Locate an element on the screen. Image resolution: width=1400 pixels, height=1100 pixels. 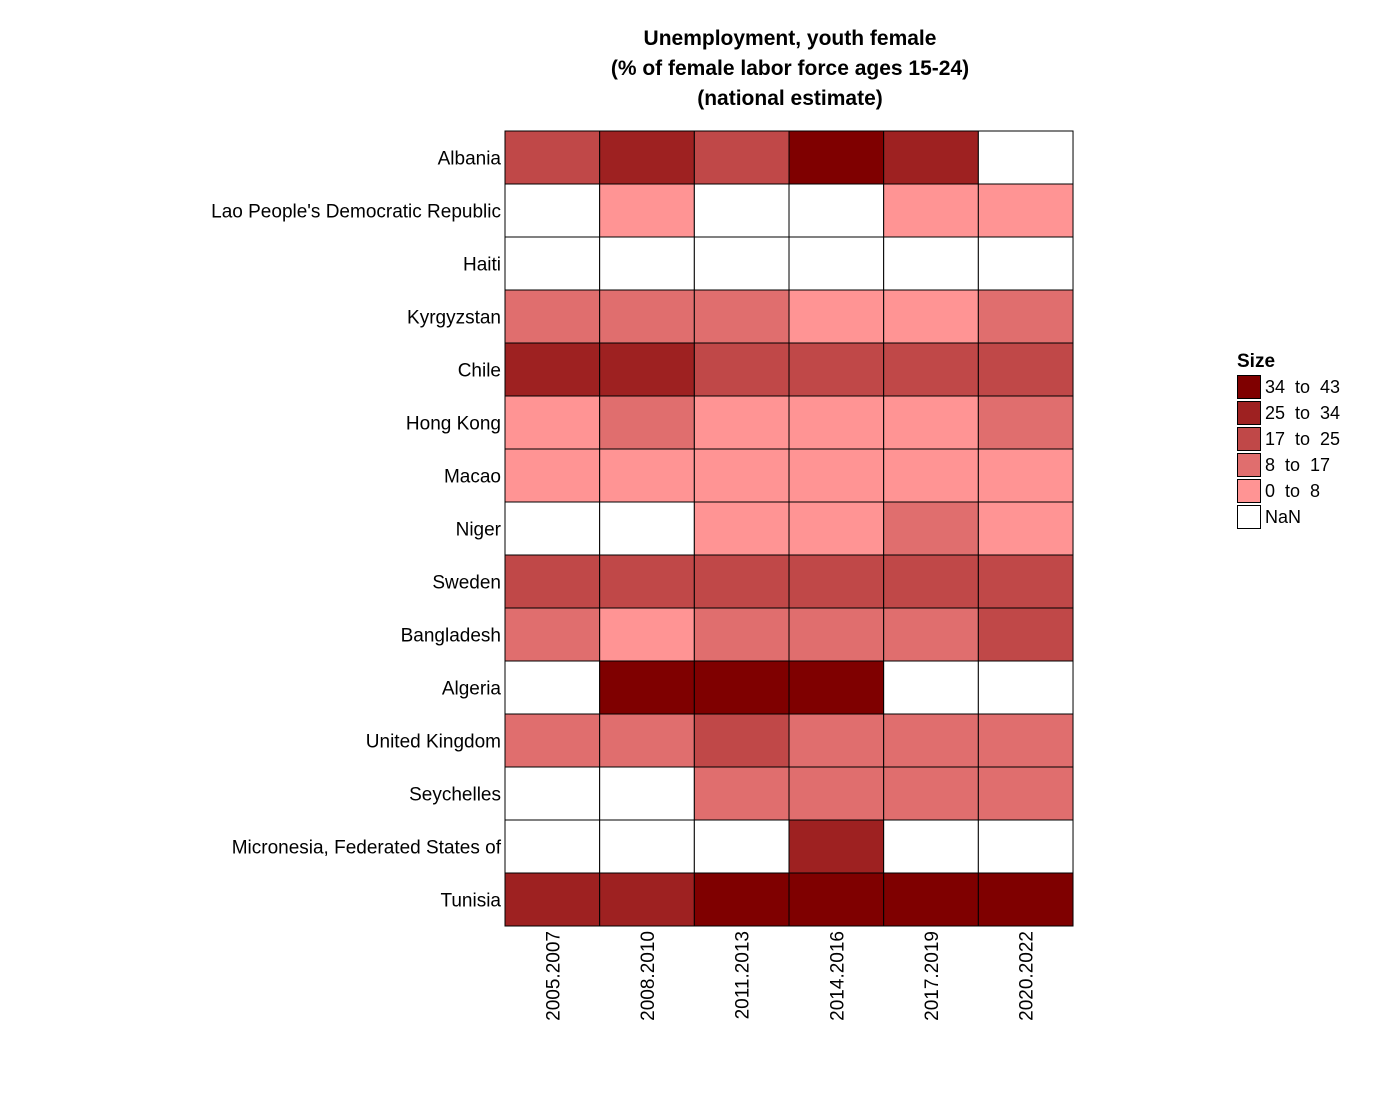
y-tick-label: Lao People's Democratic Republic is located at coordinates (356, 212).